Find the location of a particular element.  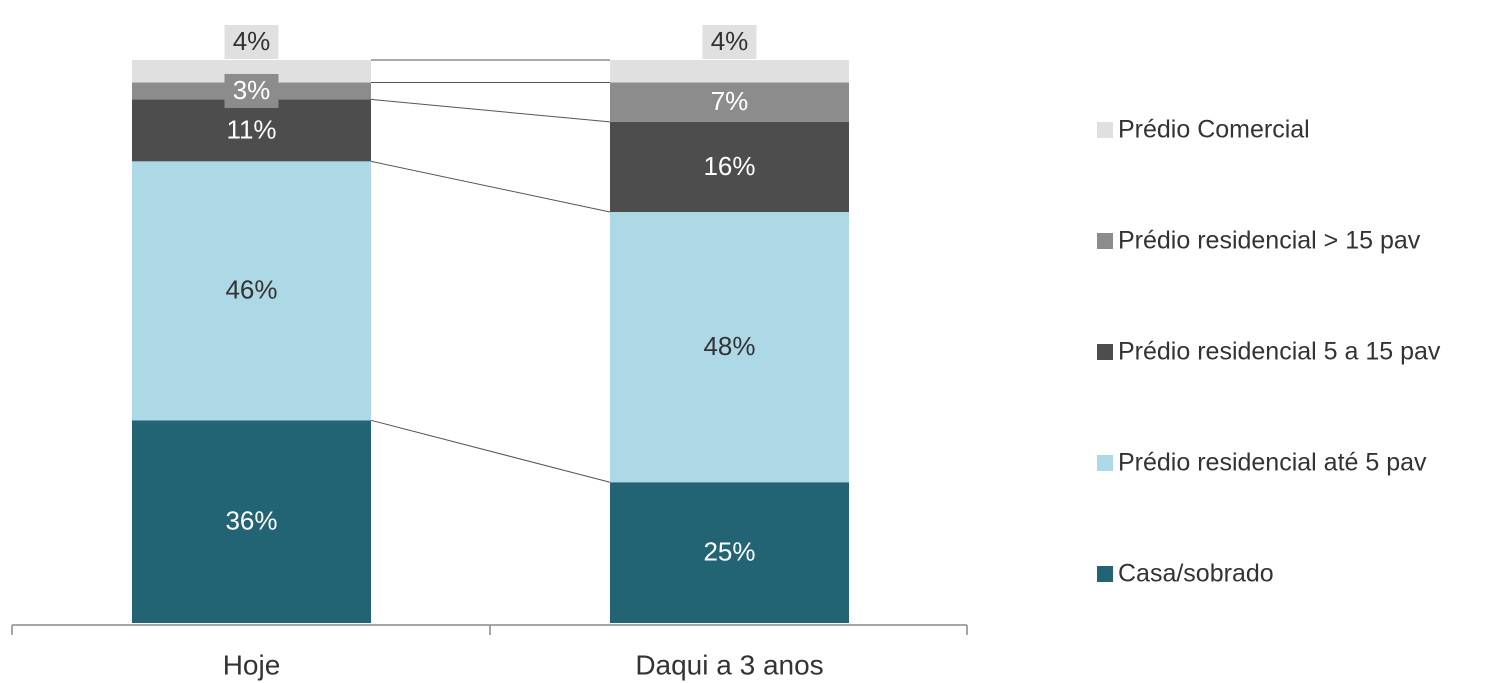

legend-label: Prédio residencial até 5 pav is located at coordinates (1272, 463).